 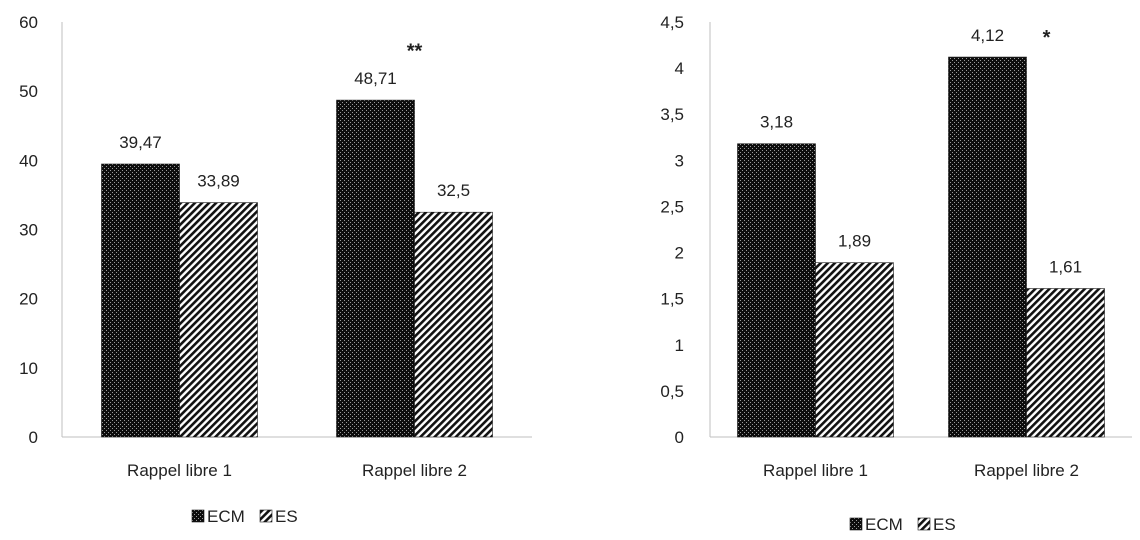 I want to click on y-tick-label: 2,5, so click(x=672, y=206).